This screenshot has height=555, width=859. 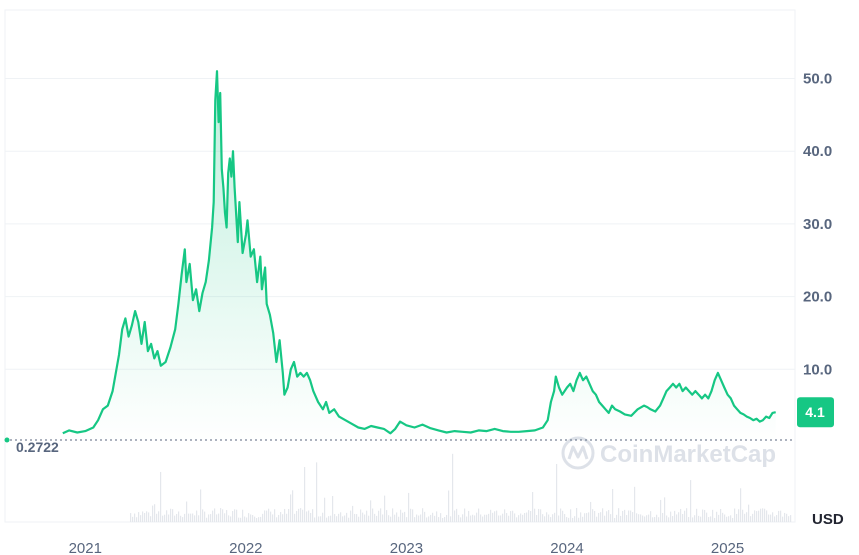 I want to click on coinmarketcap-logo-icon, so click(x=578, y=453).